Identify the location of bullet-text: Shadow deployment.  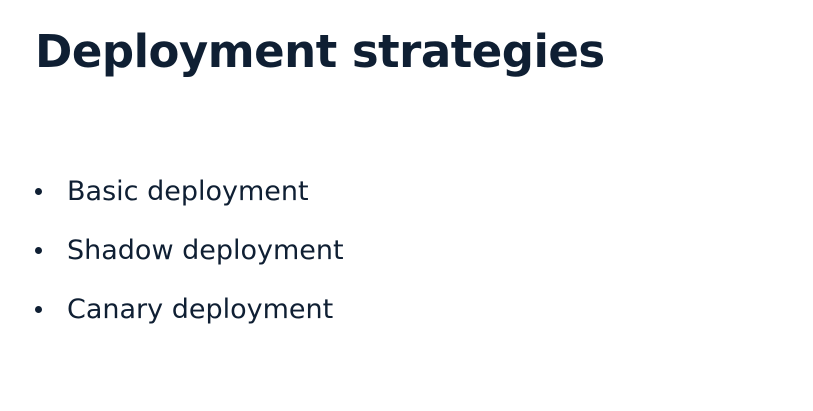
(205, 250).